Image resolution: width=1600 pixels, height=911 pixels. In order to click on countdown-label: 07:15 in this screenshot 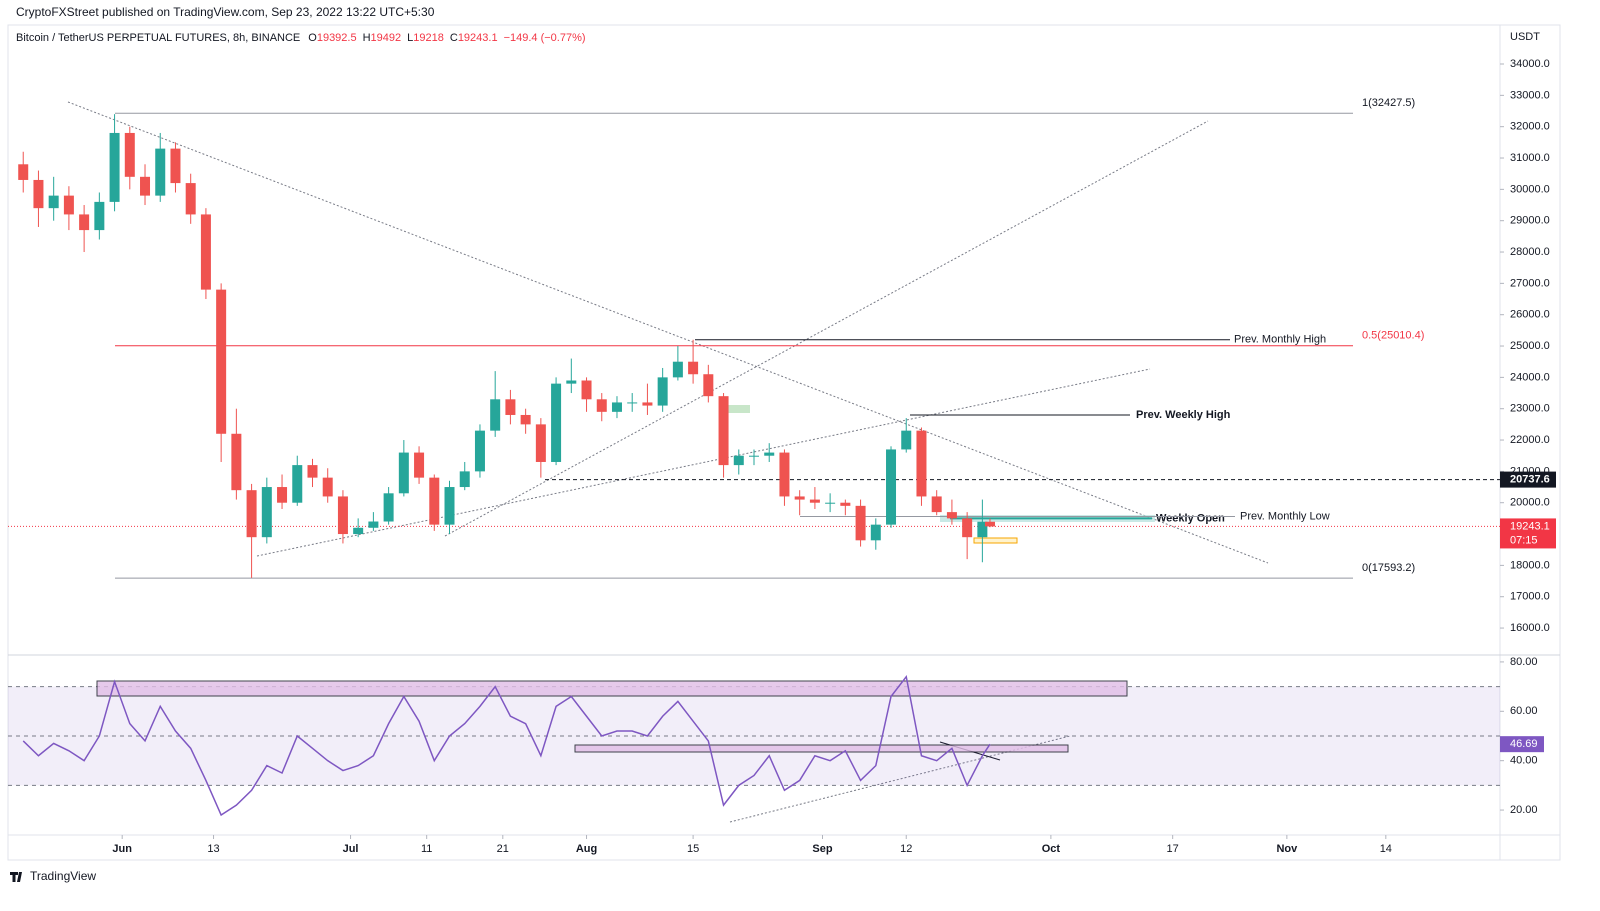, I will do `click(1524, 540)`.